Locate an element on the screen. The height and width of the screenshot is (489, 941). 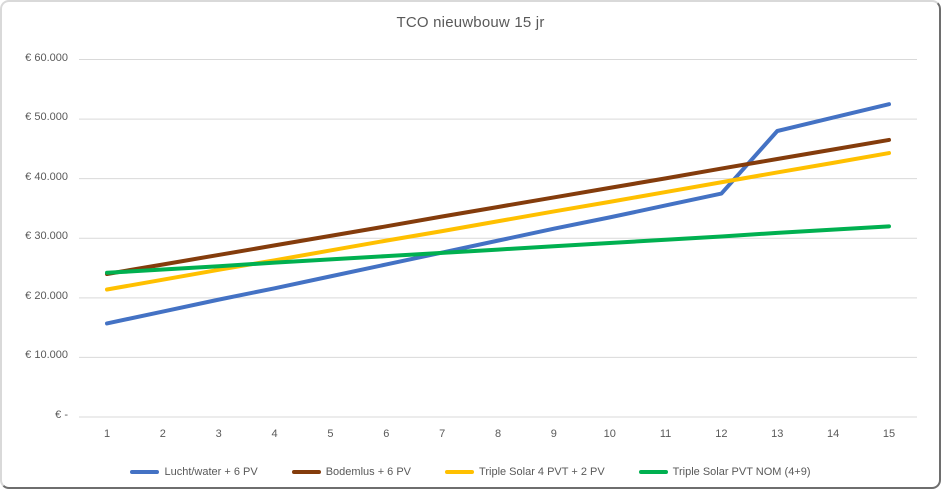
y-axis-tick-label: € 60.000 is located at coordinates (46, 57).